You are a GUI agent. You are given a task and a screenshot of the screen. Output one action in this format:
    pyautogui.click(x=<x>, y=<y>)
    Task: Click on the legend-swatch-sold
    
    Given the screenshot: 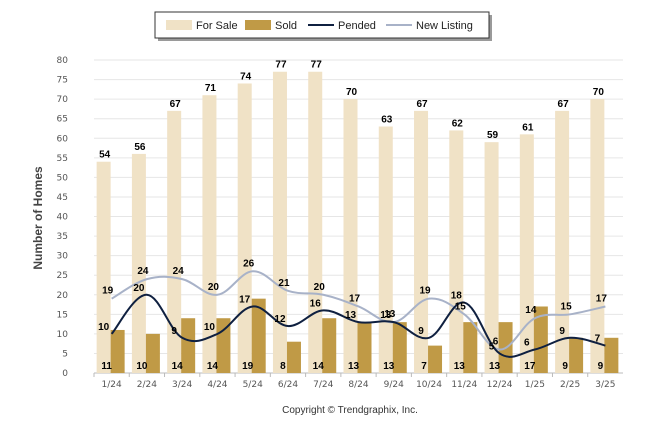 What is the action you would take?
    pyautogui.click(x=258, y=25)
    